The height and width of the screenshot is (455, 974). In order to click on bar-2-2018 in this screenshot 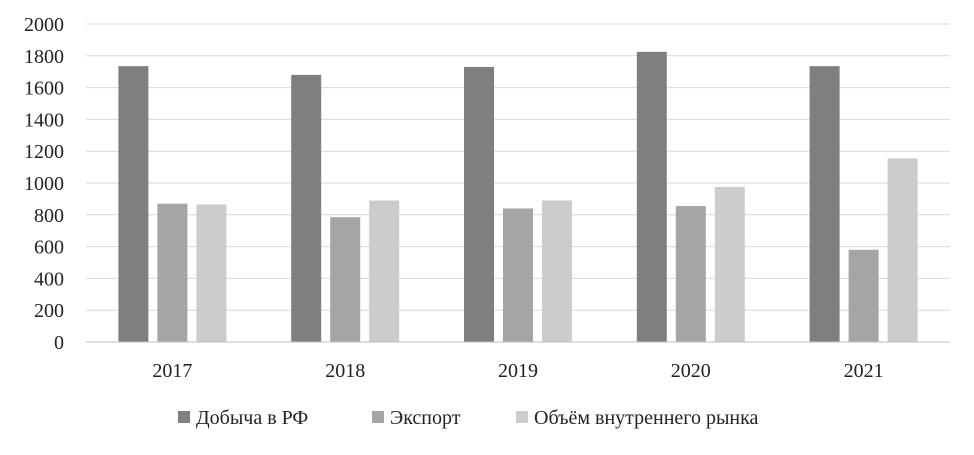, I will do `click(345, 279)`.